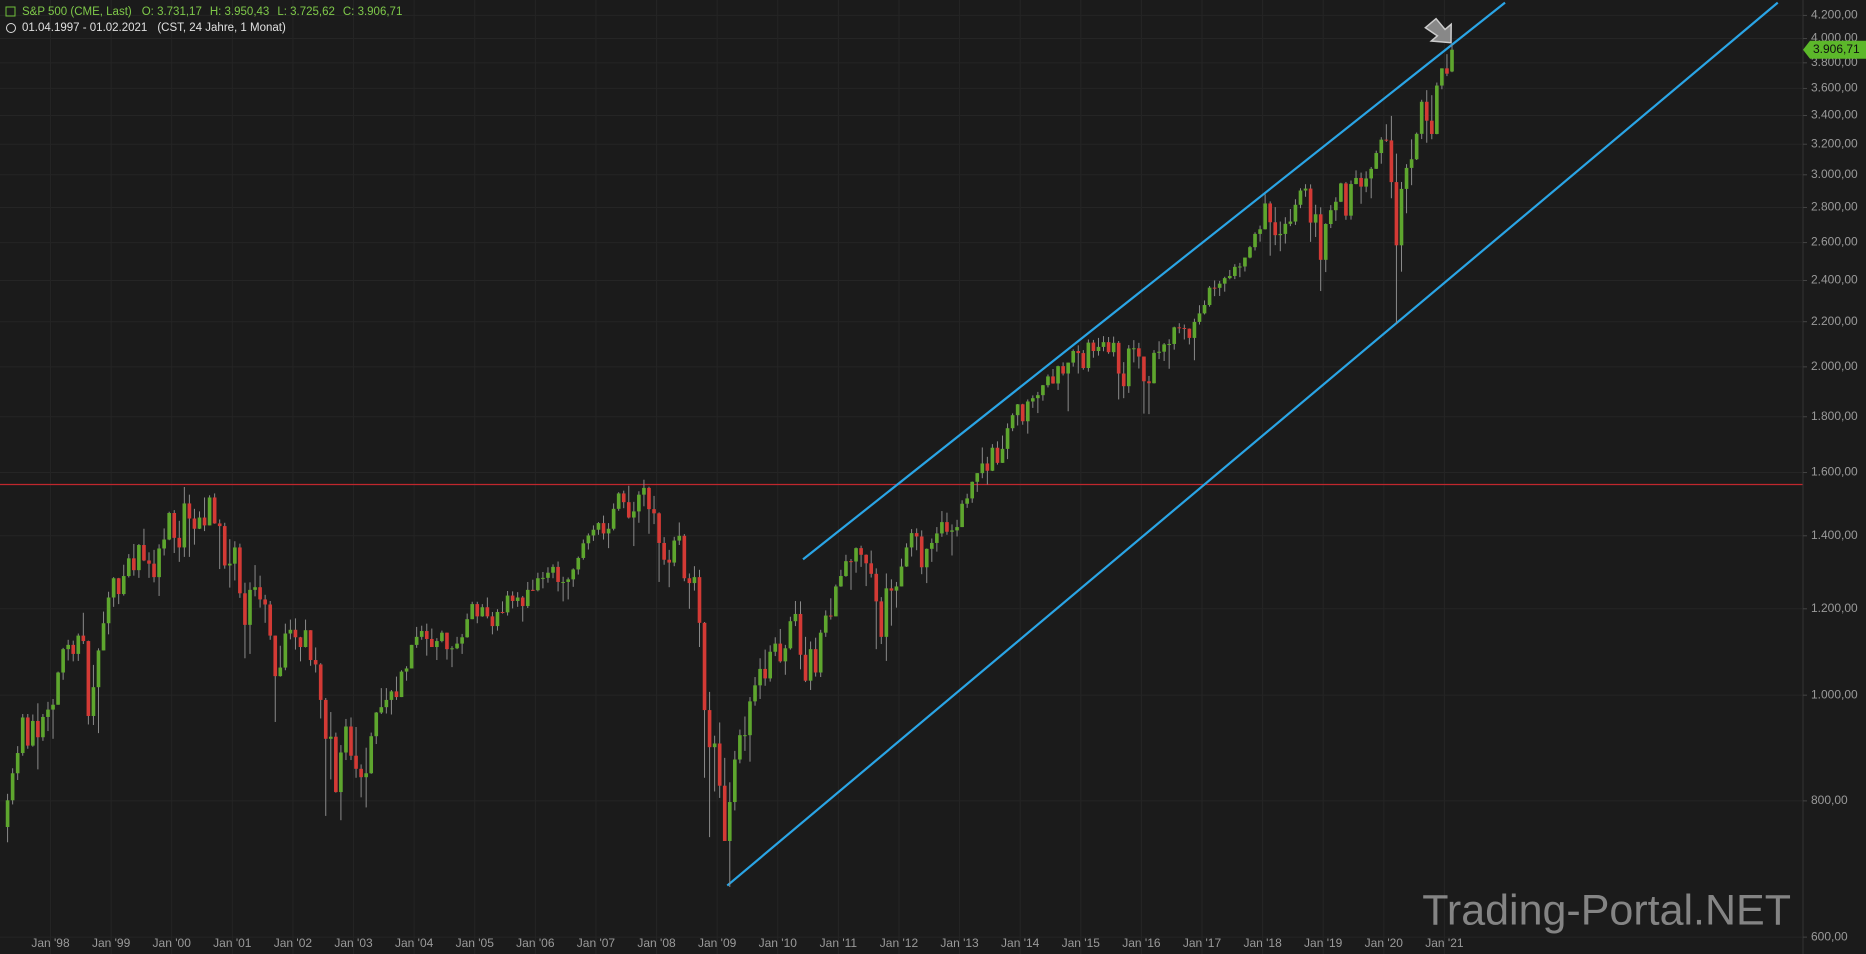  Describe the element at coordinates (353, 943) in the screenshot. I see `x-tick-label: Jan '03` at that location.